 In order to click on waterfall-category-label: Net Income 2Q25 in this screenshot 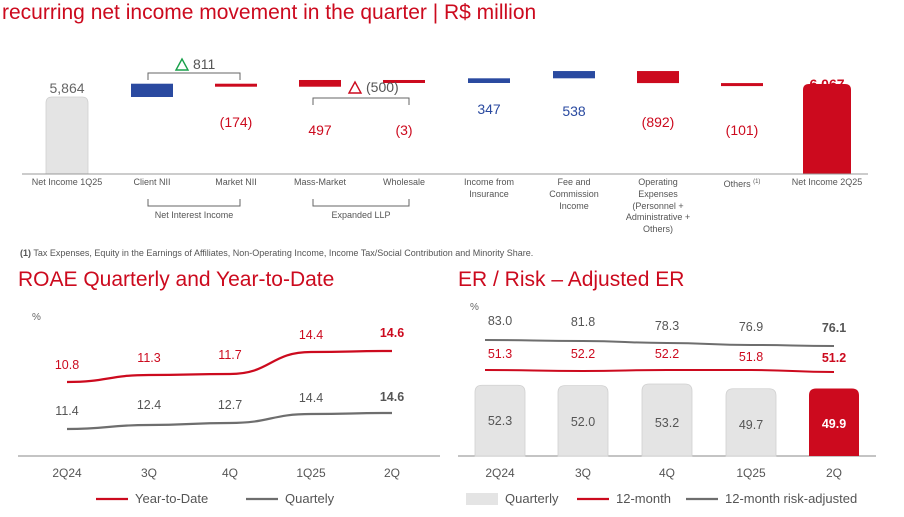, I will do `click(827, 183)`.